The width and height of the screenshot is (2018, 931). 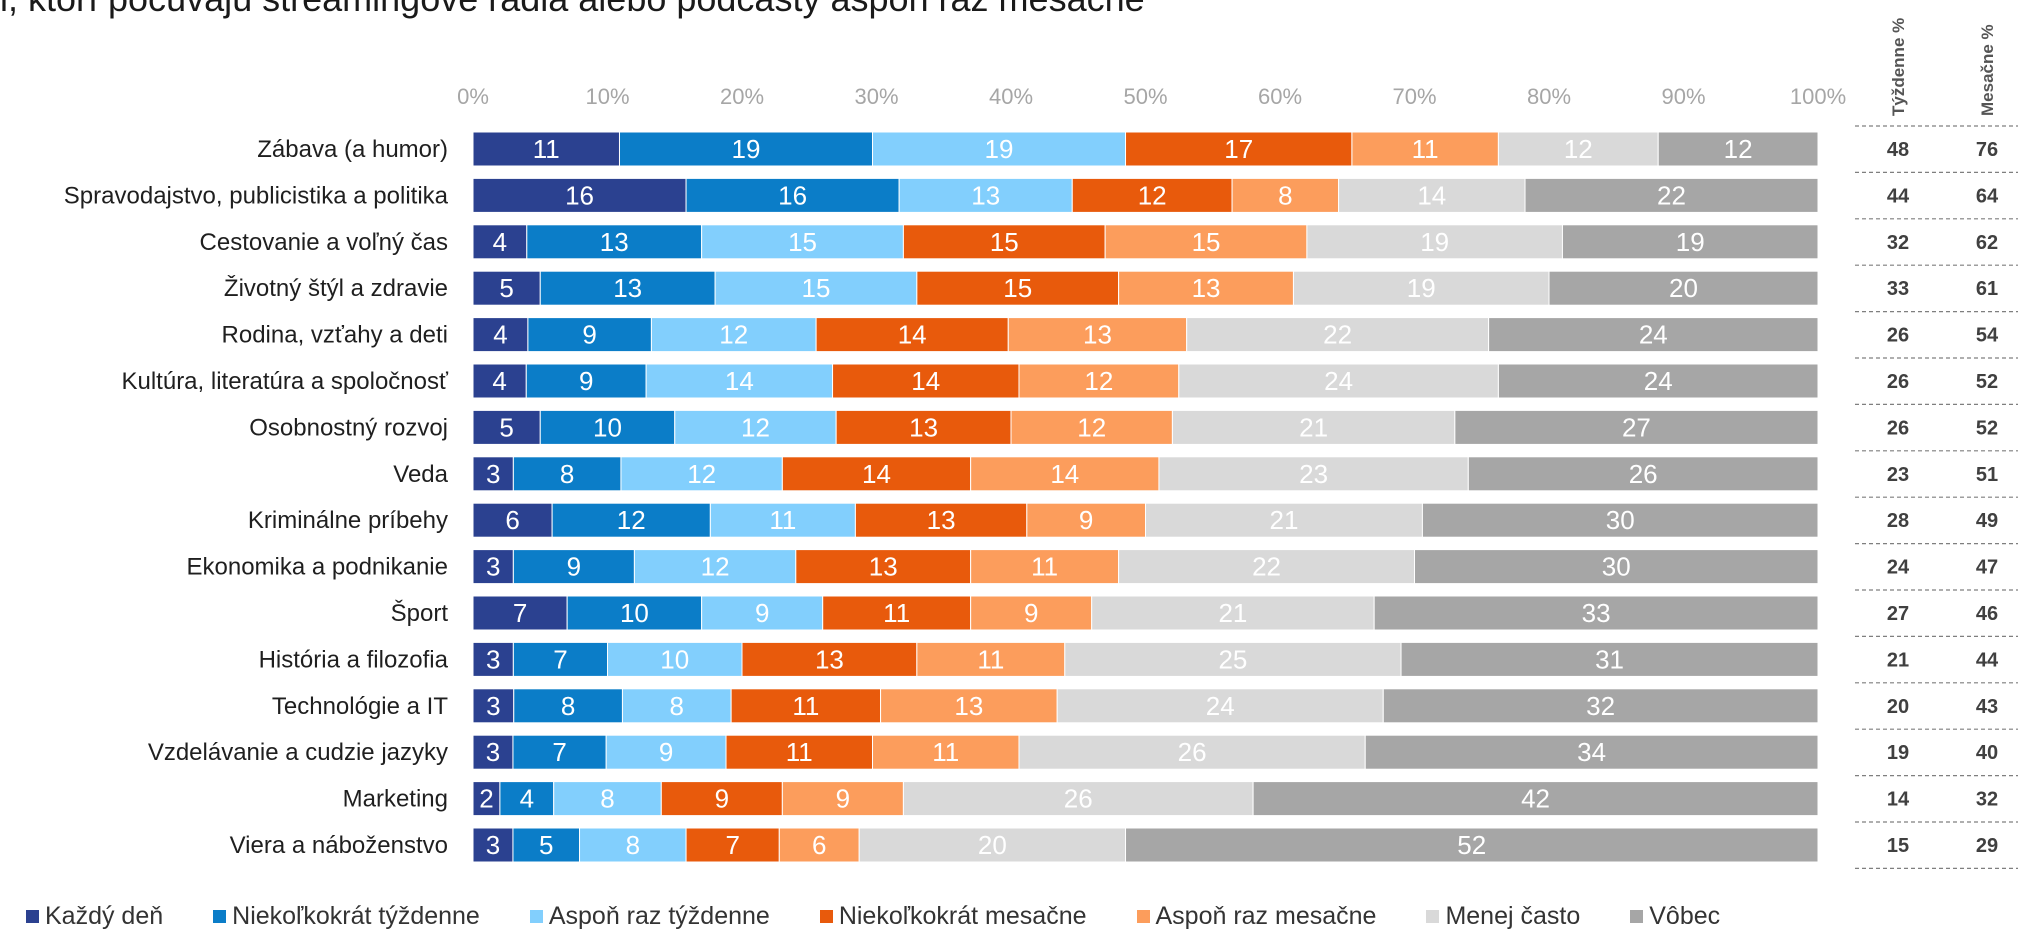 I want to click on side-column-value: 64, so click(x=1987, y=196).